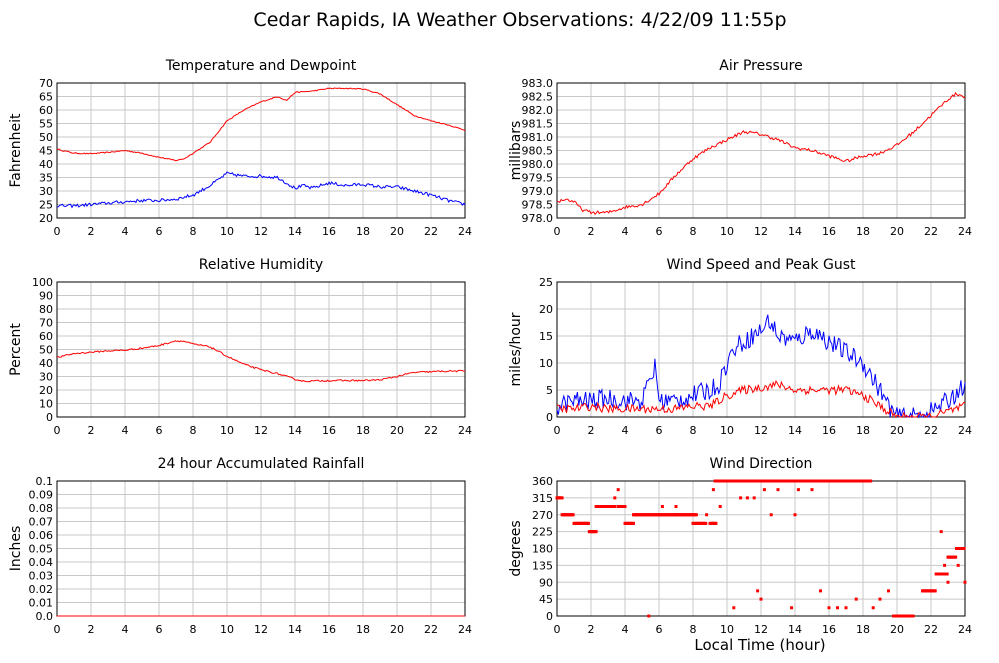 The height and width of the screenshot is (663, 999). Describe the element at coordinates (46, 124) in the screenshot. I see `y-tick-label: 55` at that location.